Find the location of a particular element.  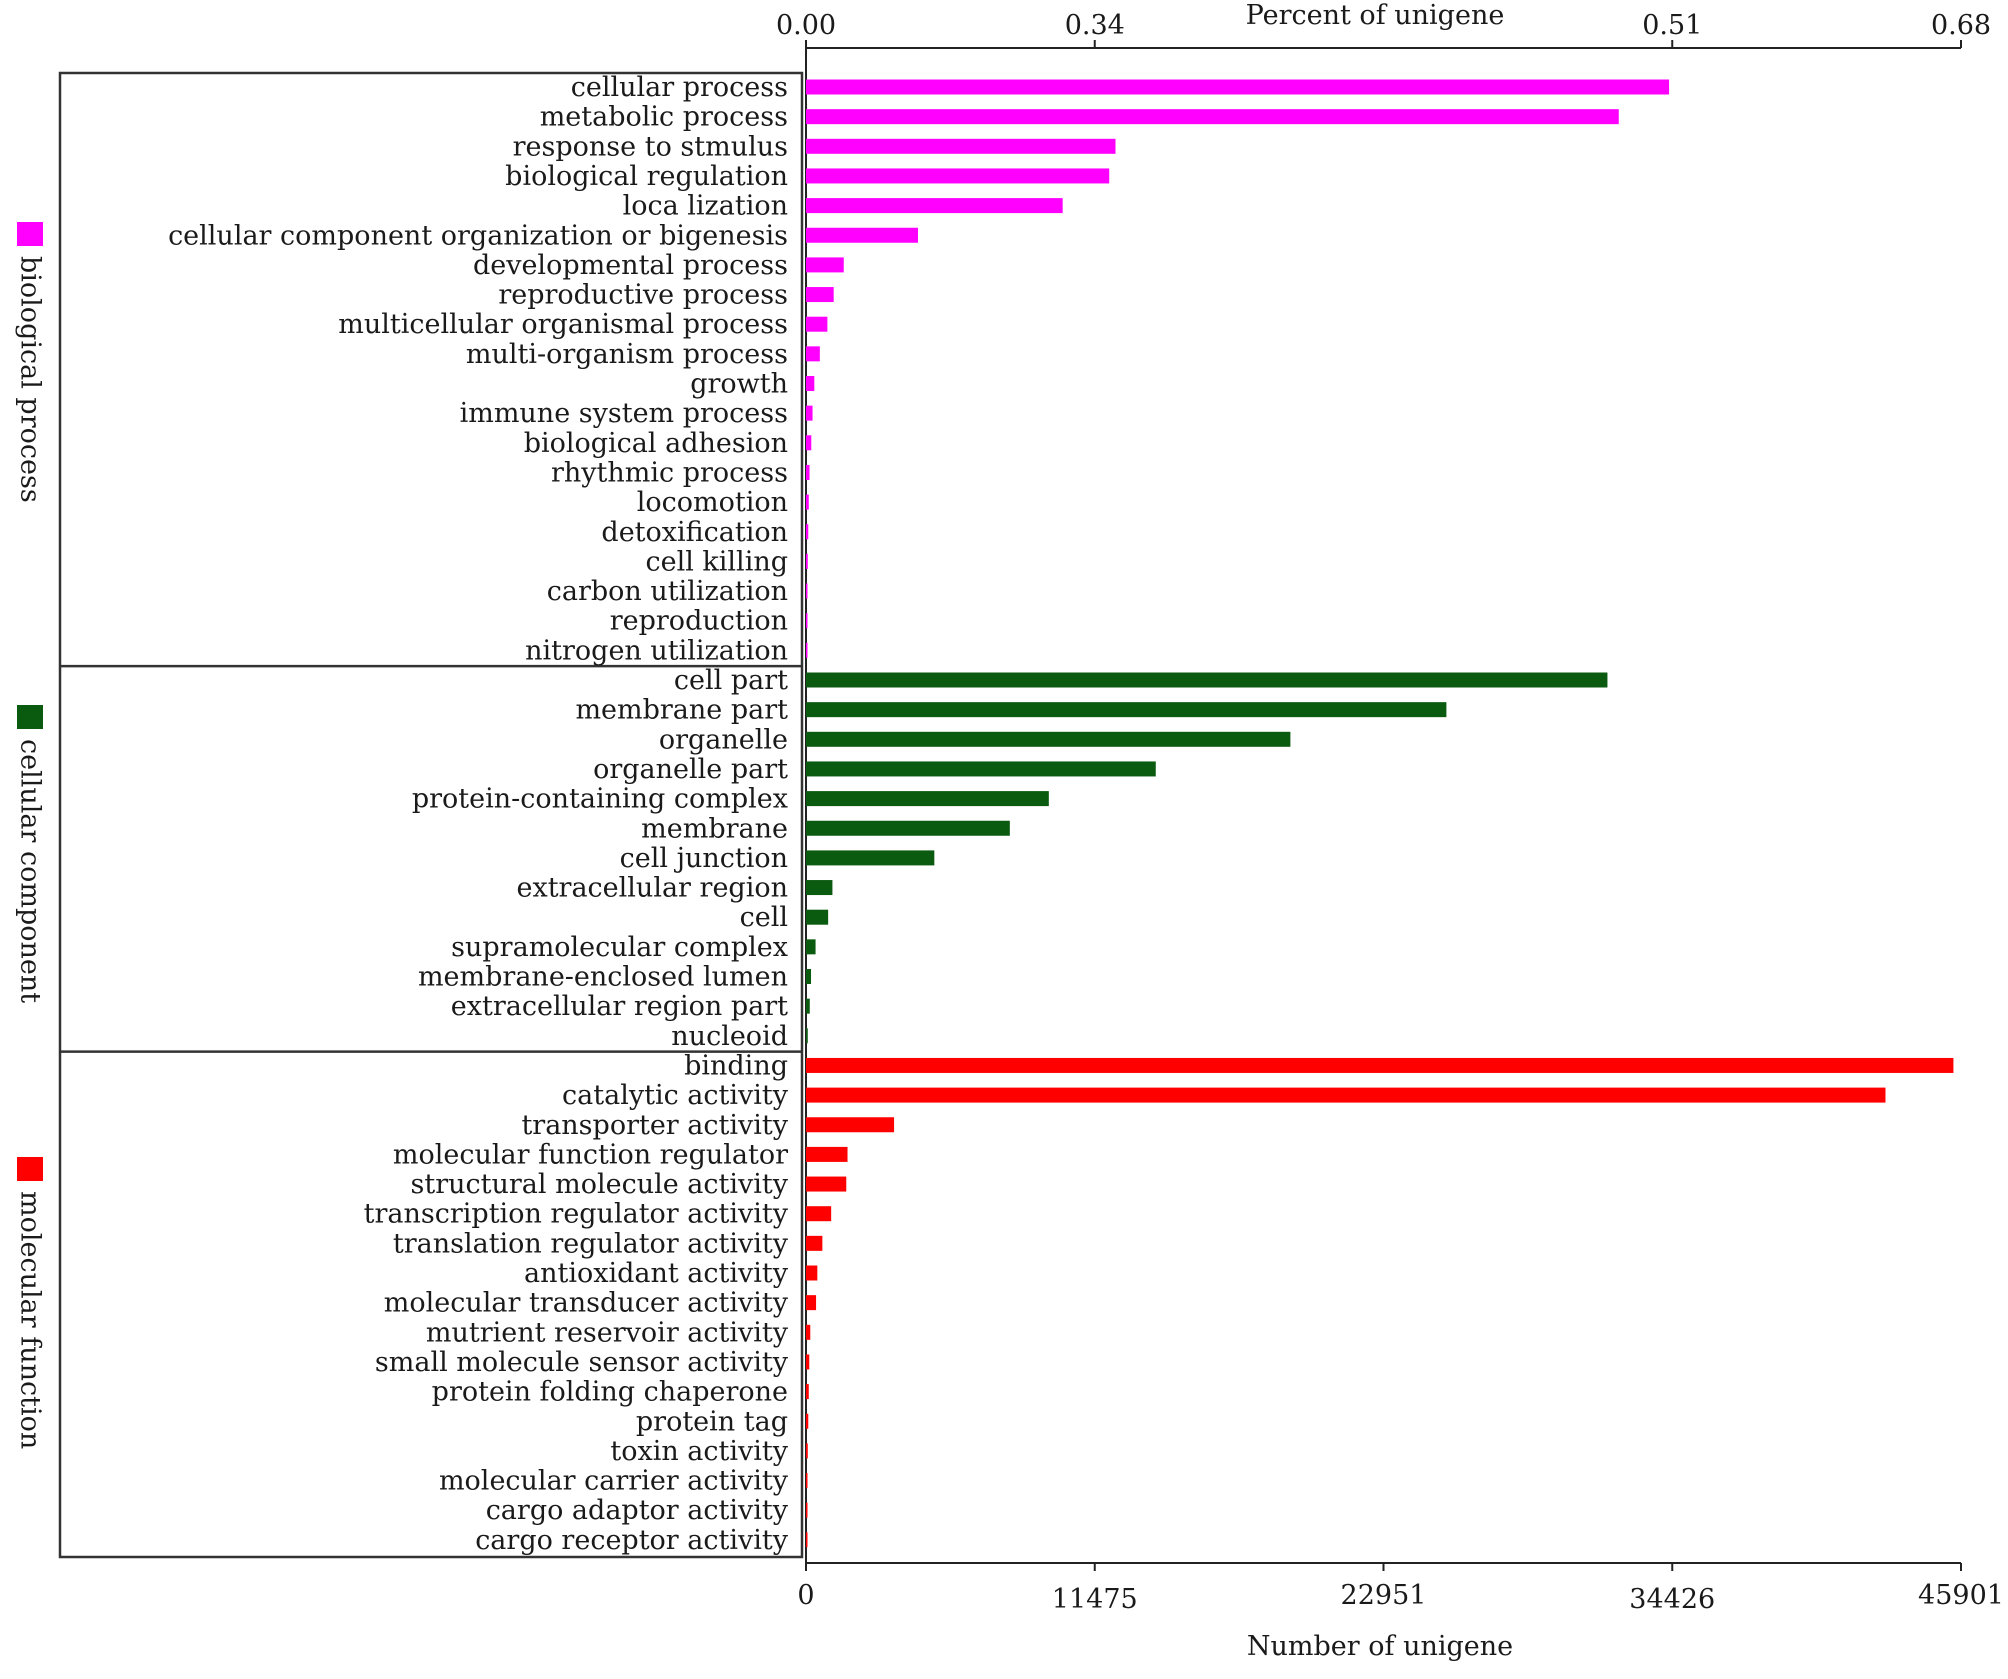

category-label: protein tag is located at coordinates (712, 1421).